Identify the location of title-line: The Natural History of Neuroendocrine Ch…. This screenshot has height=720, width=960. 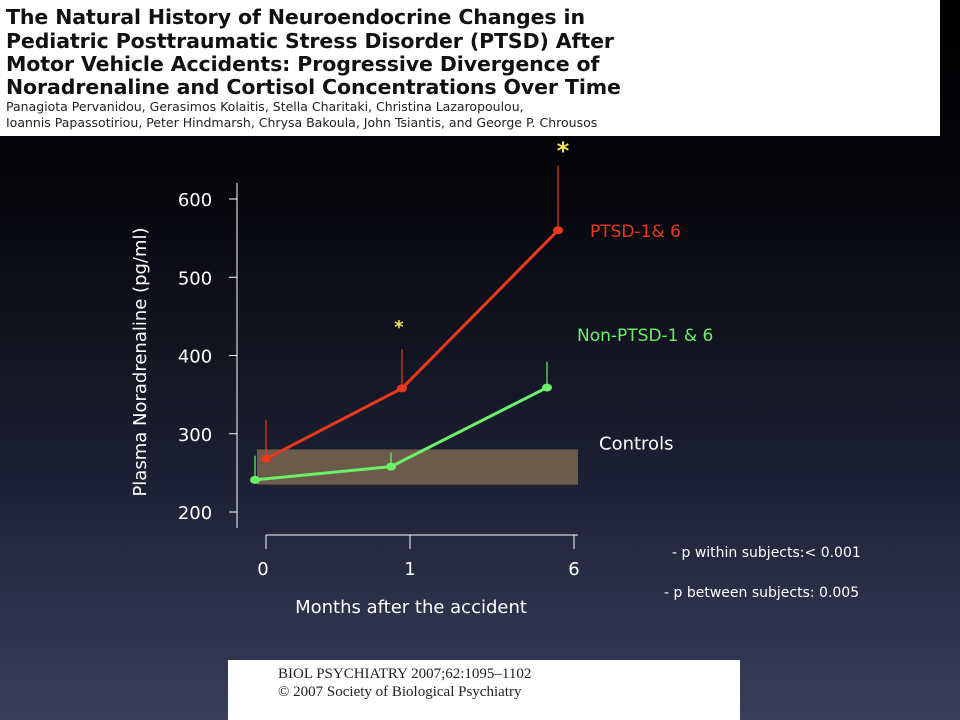
(295, 17).